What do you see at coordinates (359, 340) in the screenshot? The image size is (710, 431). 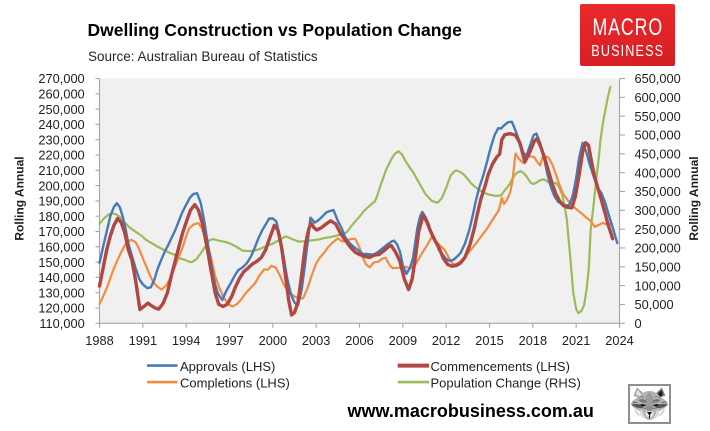 I see `svg-text: 2006` at bounding box center [359, 340].